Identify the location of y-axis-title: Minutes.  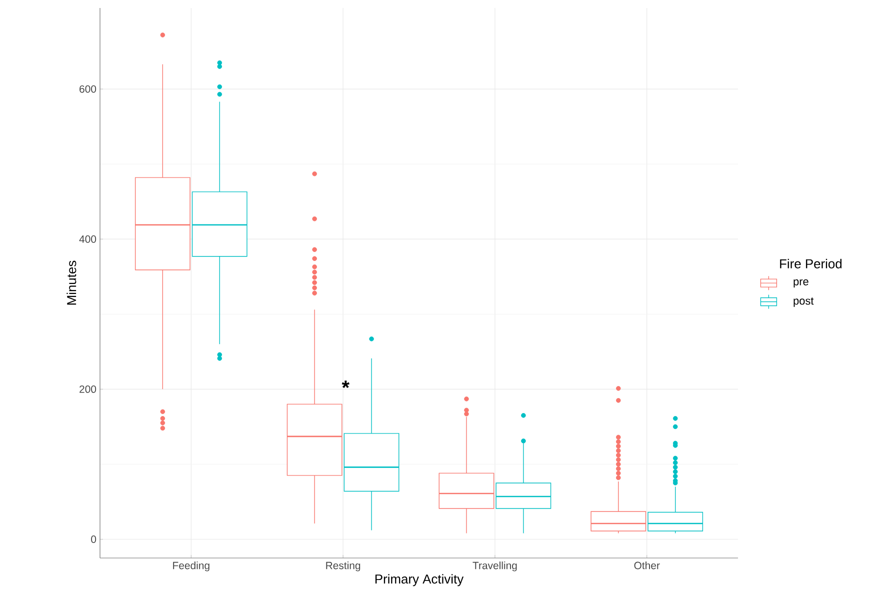
(71, 282).